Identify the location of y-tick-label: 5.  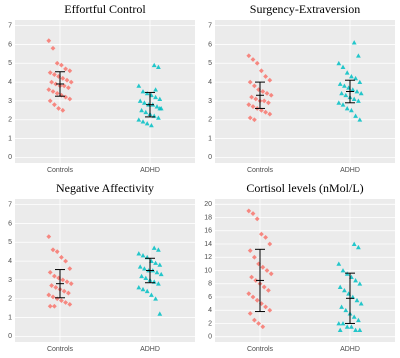
(10, 63).